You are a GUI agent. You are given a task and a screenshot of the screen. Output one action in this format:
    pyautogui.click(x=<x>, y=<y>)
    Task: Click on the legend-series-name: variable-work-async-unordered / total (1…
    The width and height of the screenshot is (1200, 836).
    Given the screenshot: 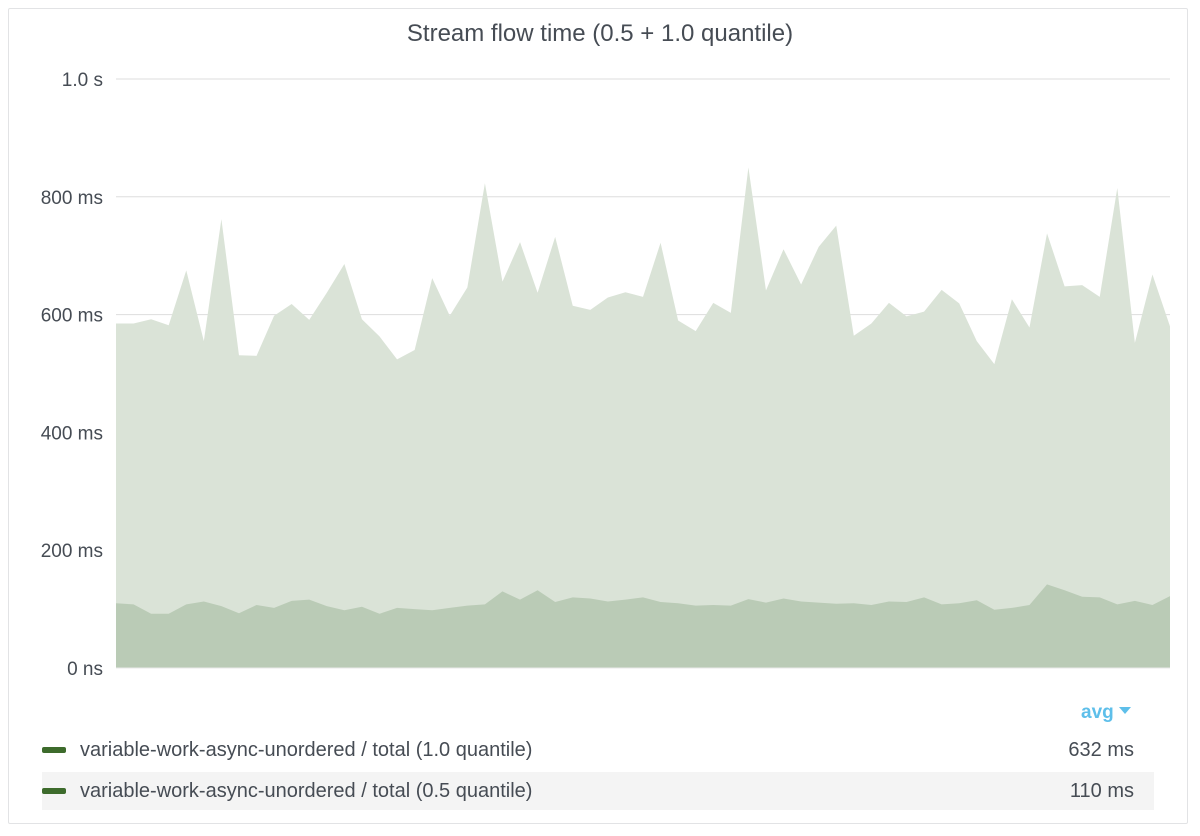 What is the action you would take?
    pyautogui.click(x=306, y=749)
    